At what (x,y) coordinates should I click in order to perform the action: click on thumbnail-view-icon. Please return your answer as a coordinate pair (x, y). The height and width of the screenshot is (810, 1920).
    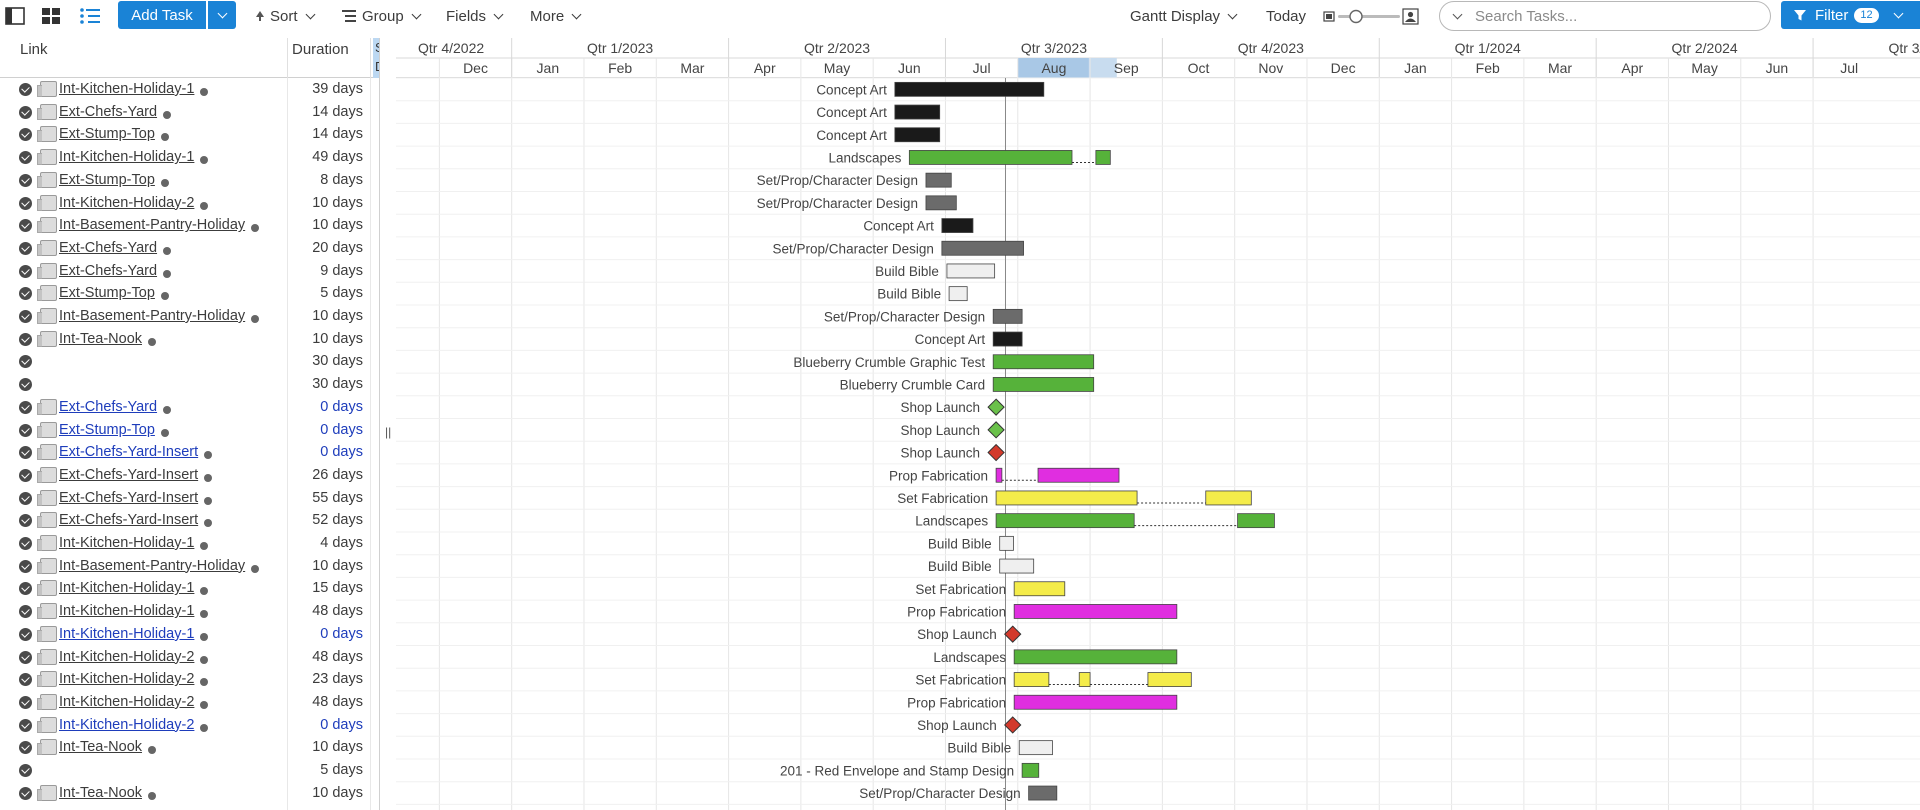
    Looking at the image, I should click on (51, 16).